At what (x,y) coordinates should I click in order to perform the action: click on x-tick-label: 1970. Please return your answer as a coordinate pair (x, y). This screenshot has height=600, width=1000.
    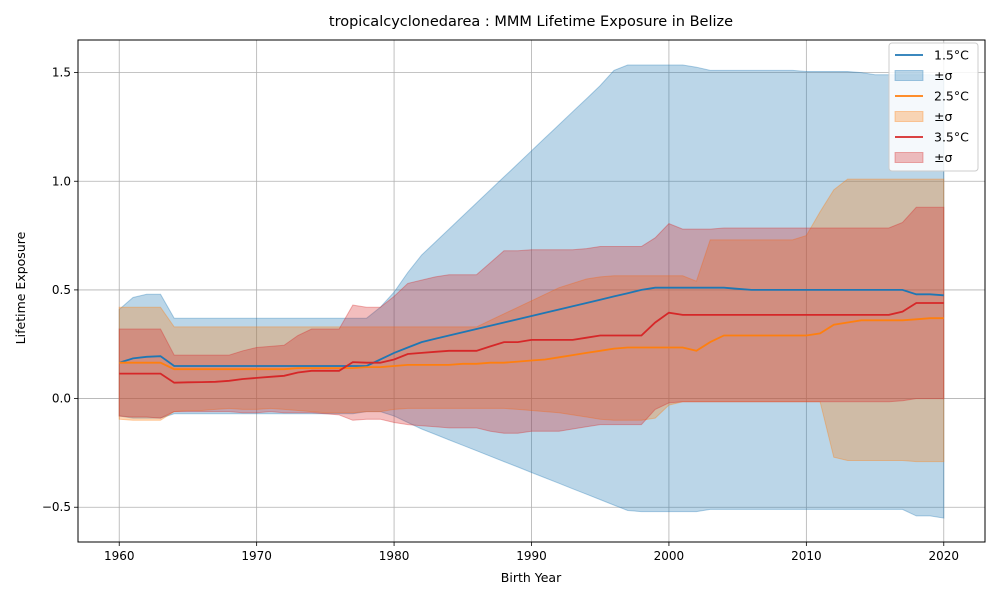
    Looking at the image, I should click on (256, 556).